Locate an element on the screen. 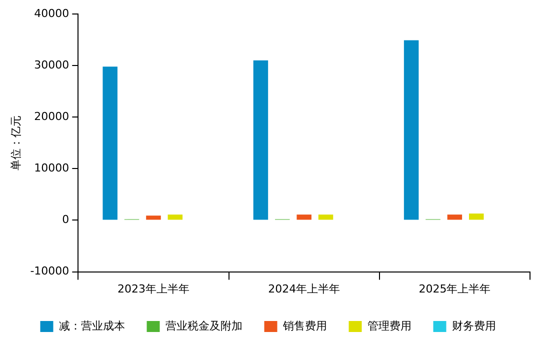 The width and height of the screenshot is (560, 346). y-tick-label: 0 is located at coordinates (66, 219).